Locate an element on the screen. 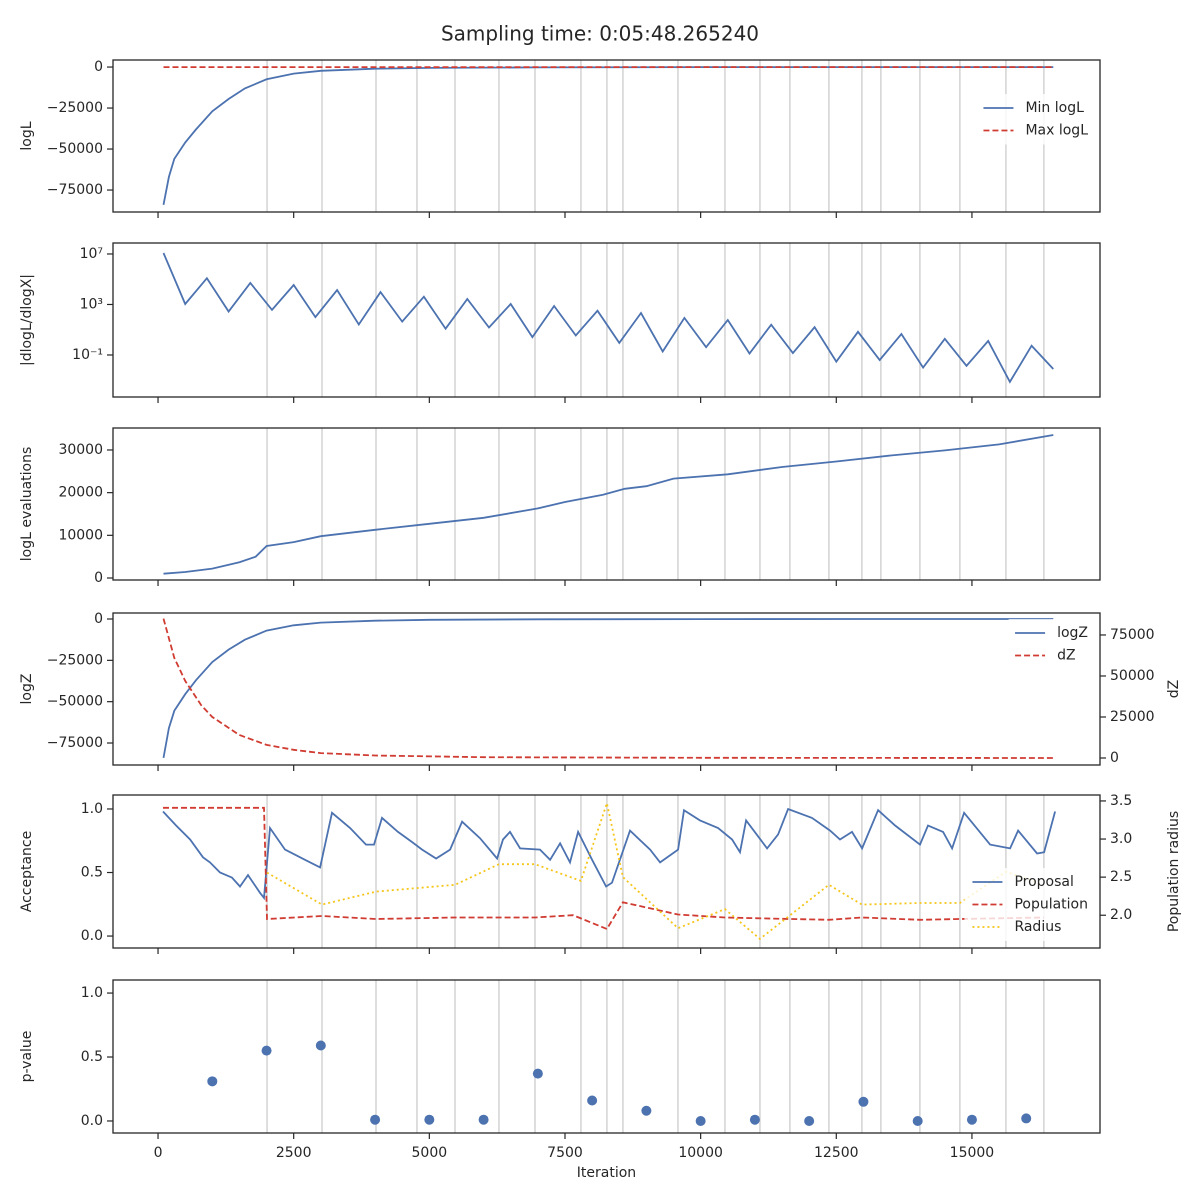 Image resolution: width=1200 pixels, height=1200 pixels. y2-axis-label: dZ is located at coordinates (1174, 689).